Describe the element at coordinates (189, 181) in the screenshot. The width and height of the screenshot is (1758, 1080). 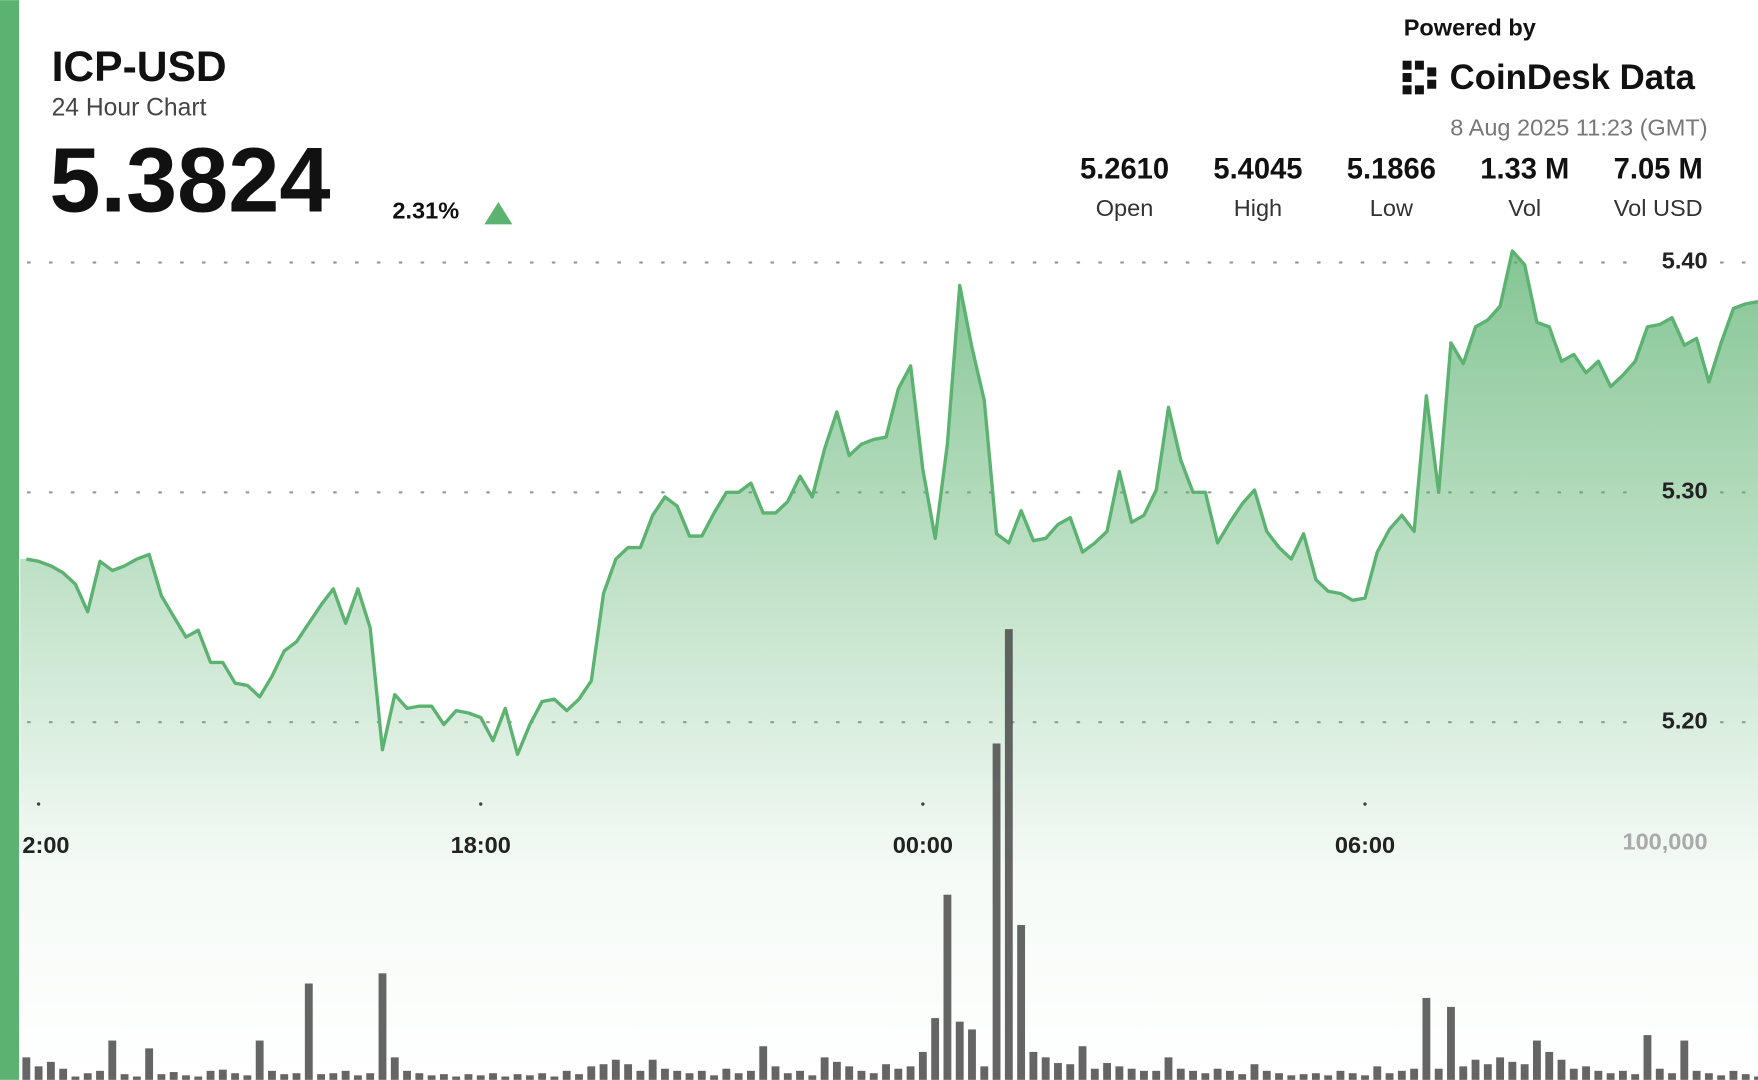
I see `price: 5.3824` at that location.